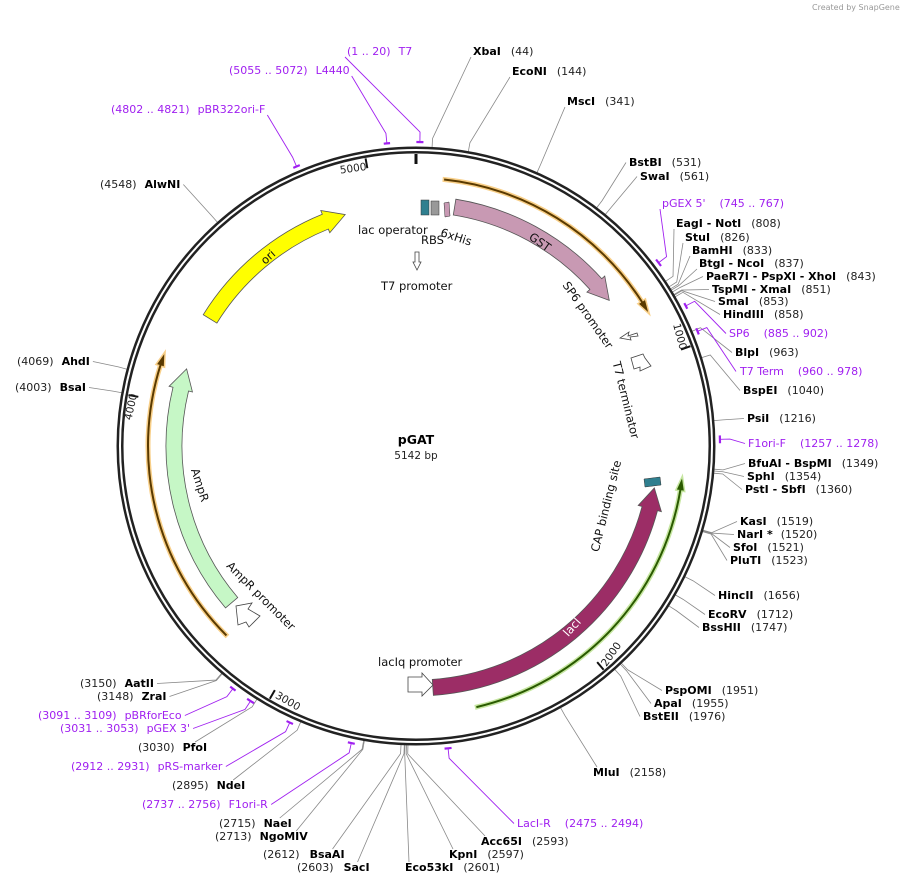 This screenshot has width=911, height=885. What do you see at coordinates (255, 823) in the screenshot?
I see `site-naei: (2715) NaeI` at bounding box center [255, 823].